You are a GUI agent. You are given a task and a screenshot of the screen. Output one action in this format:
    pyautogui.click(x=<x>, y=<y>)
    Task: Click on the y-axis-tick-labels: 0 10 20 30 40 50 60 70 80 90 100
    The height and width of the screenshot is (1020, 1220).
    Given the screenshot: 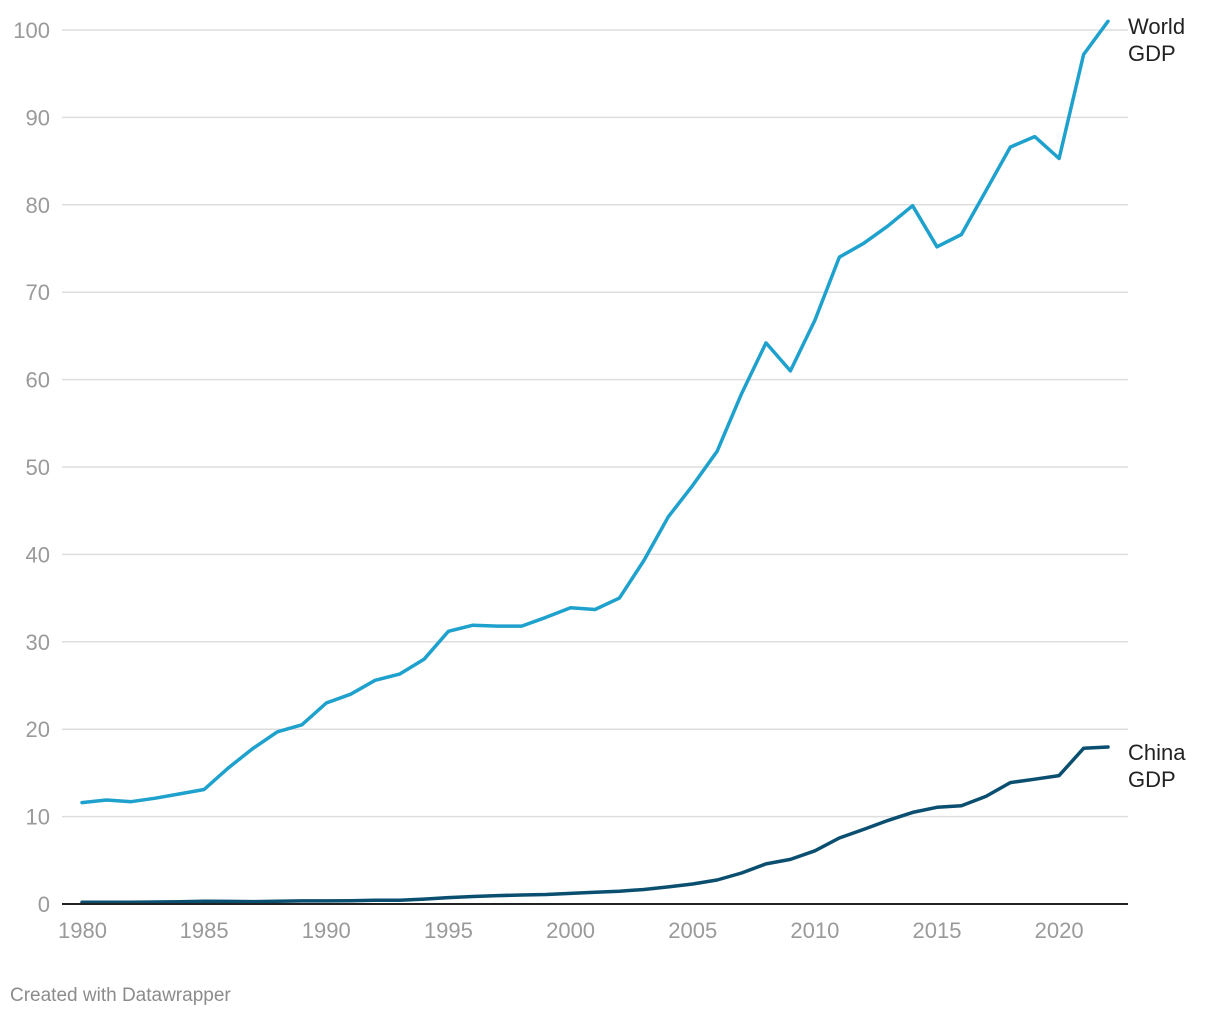 What is the action you would take?
    pyautogui.click(x=31, y=467)
    